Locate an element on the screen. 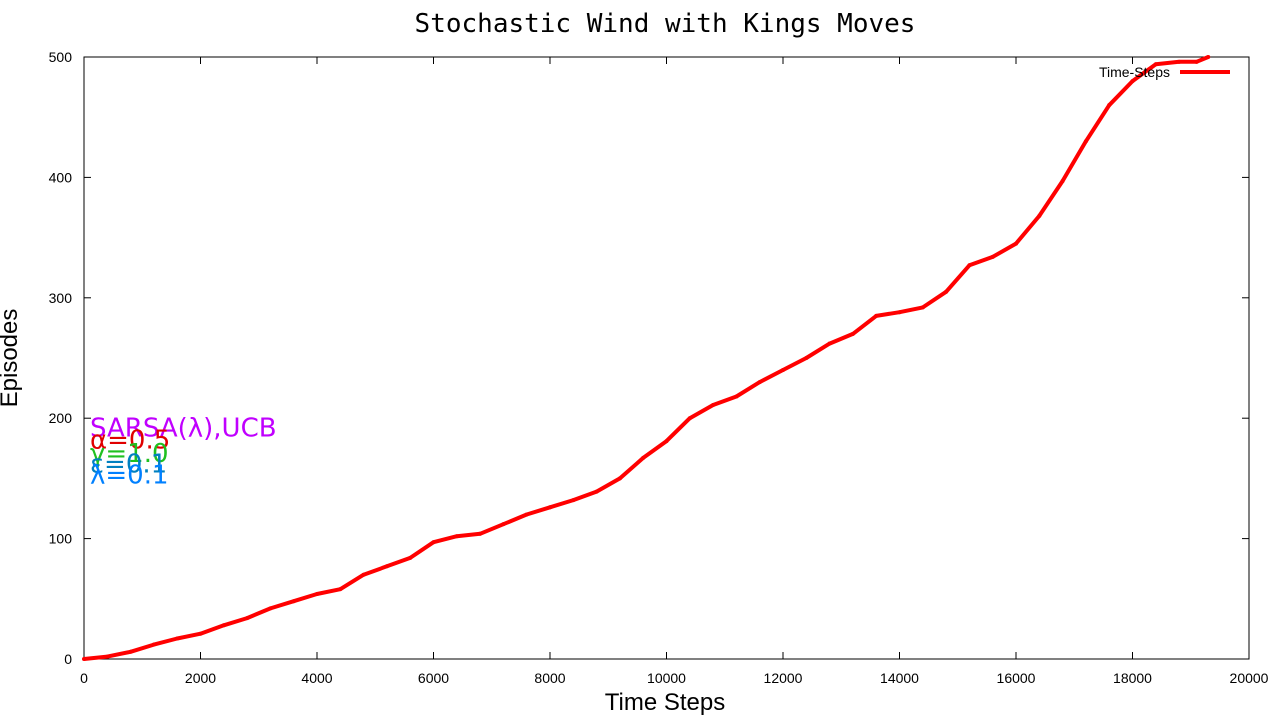 The image size is (1280, 720). x-tick-label: 6000 is located at coordinates (433, 678).